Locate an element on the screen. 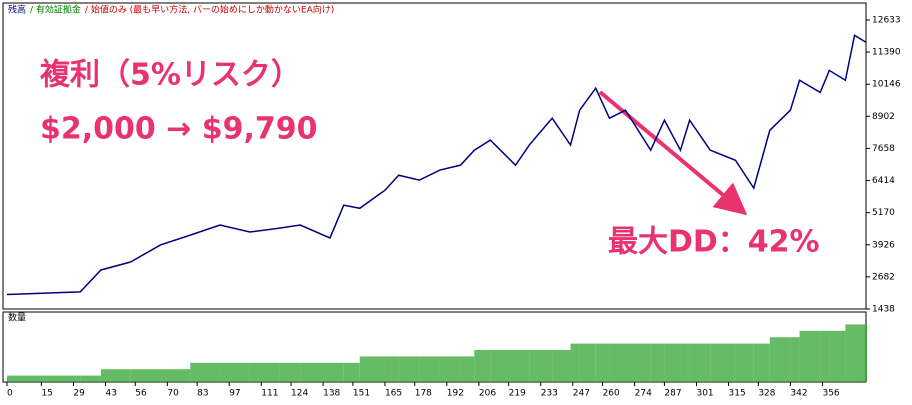  x-tick-label: 233 is located at coordinates (549, 394).